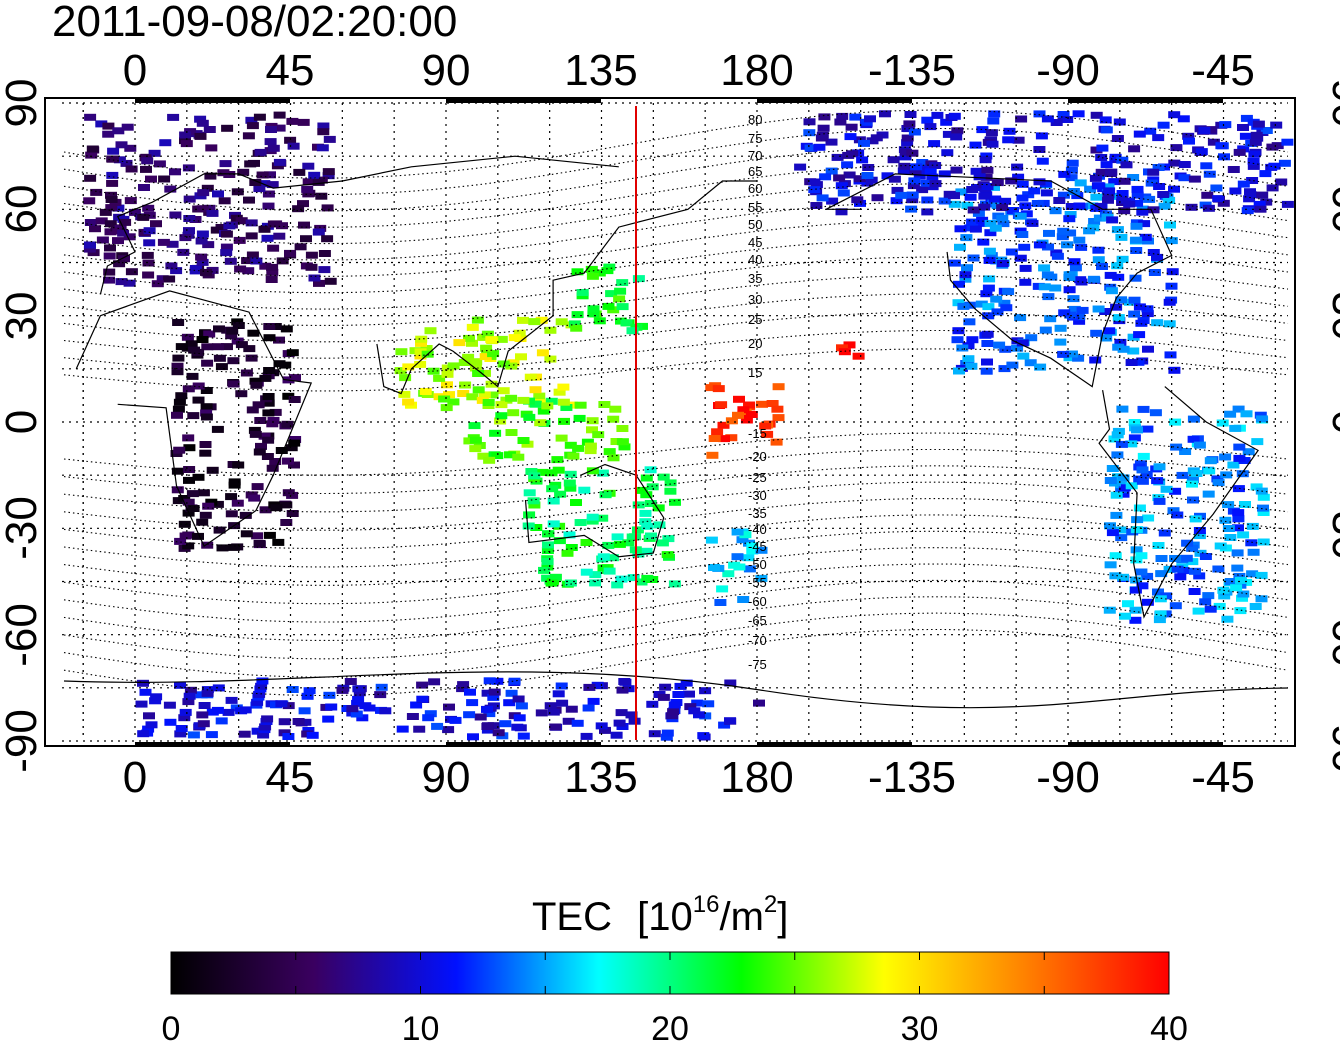 This screenshot has height=1042, width=1340. I want to click on colorbar-title-name: TEC, so click(572, 917).